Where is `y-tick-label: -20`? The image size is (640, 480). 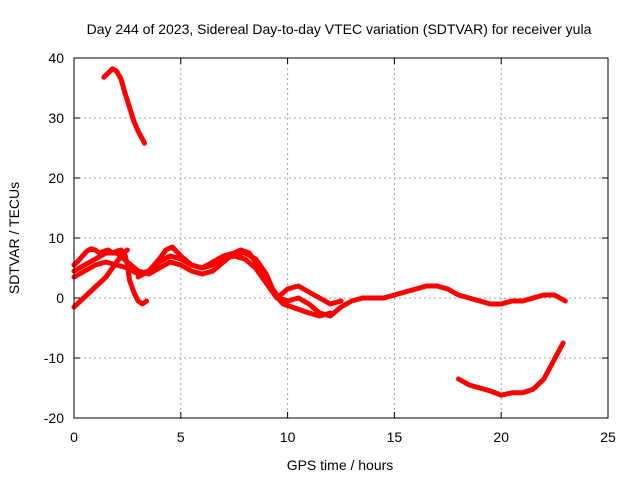 y-tick-label: -20 is located at coordinates (54, 418).